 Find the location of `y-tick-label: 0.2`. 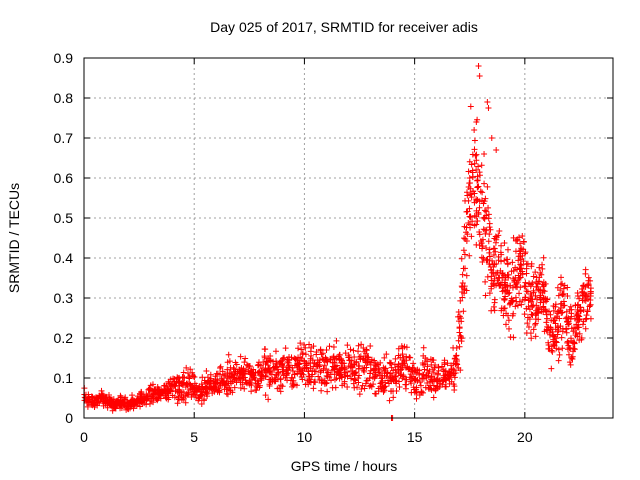

y-tick-label: 0.2 is located at coordinates (64, 338).